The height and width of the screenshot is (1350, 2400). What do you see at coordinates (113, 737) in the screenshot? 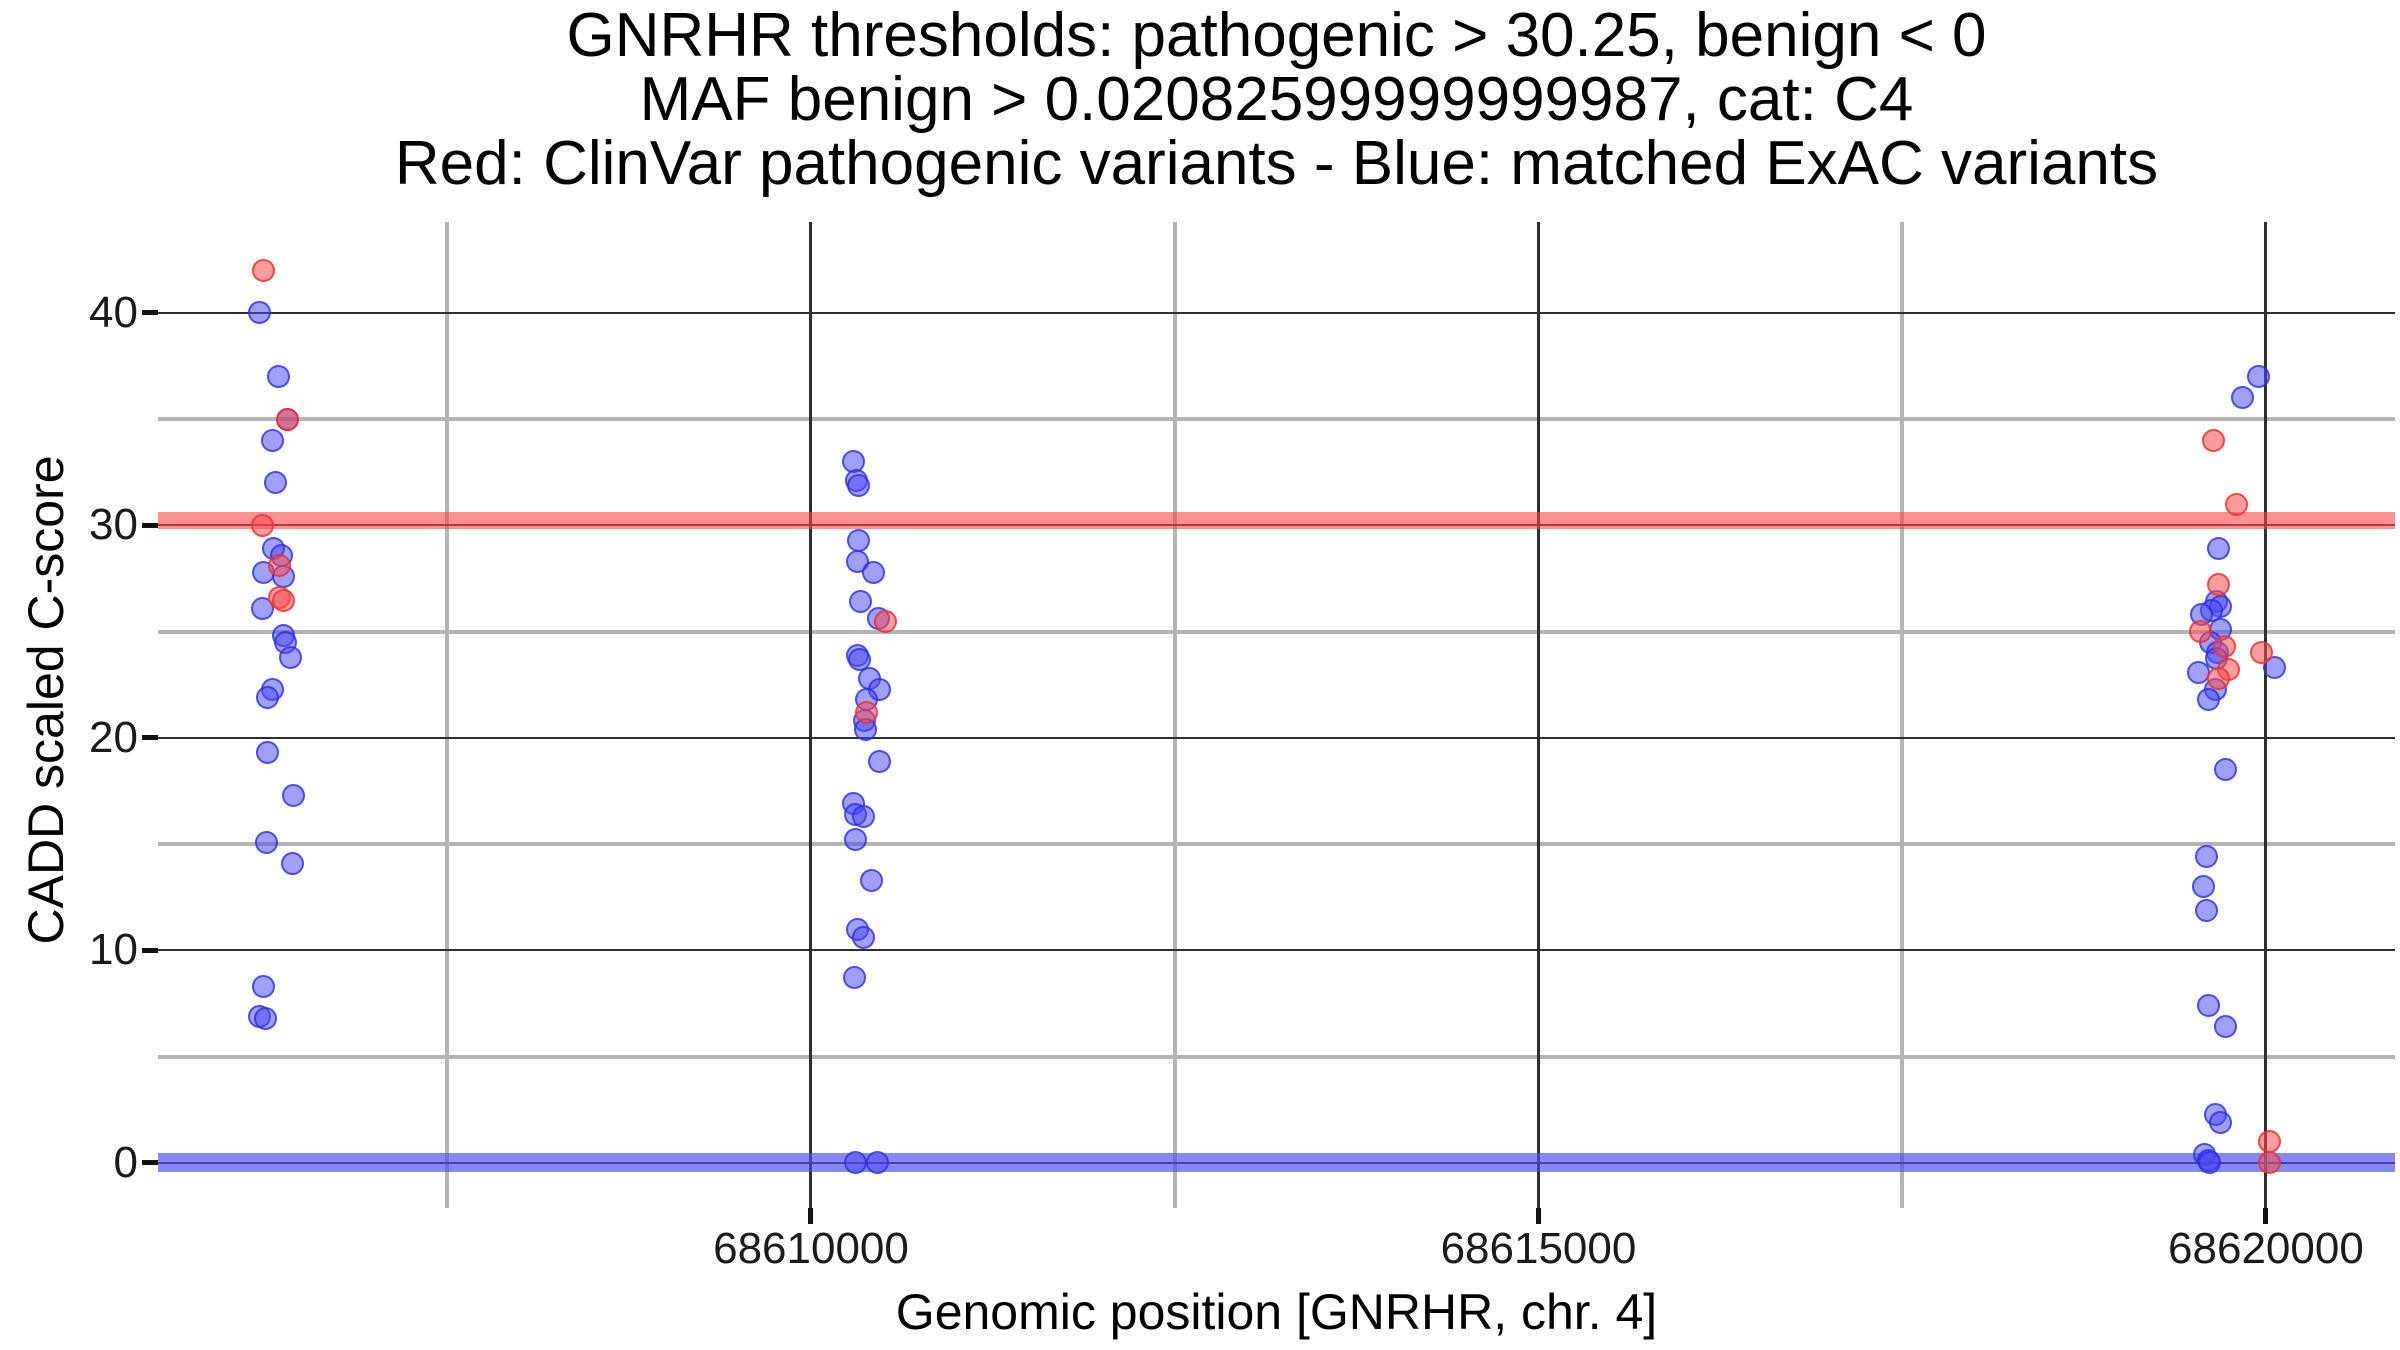
I see `y-tick-label: 20` at bounding box center [113, 737].